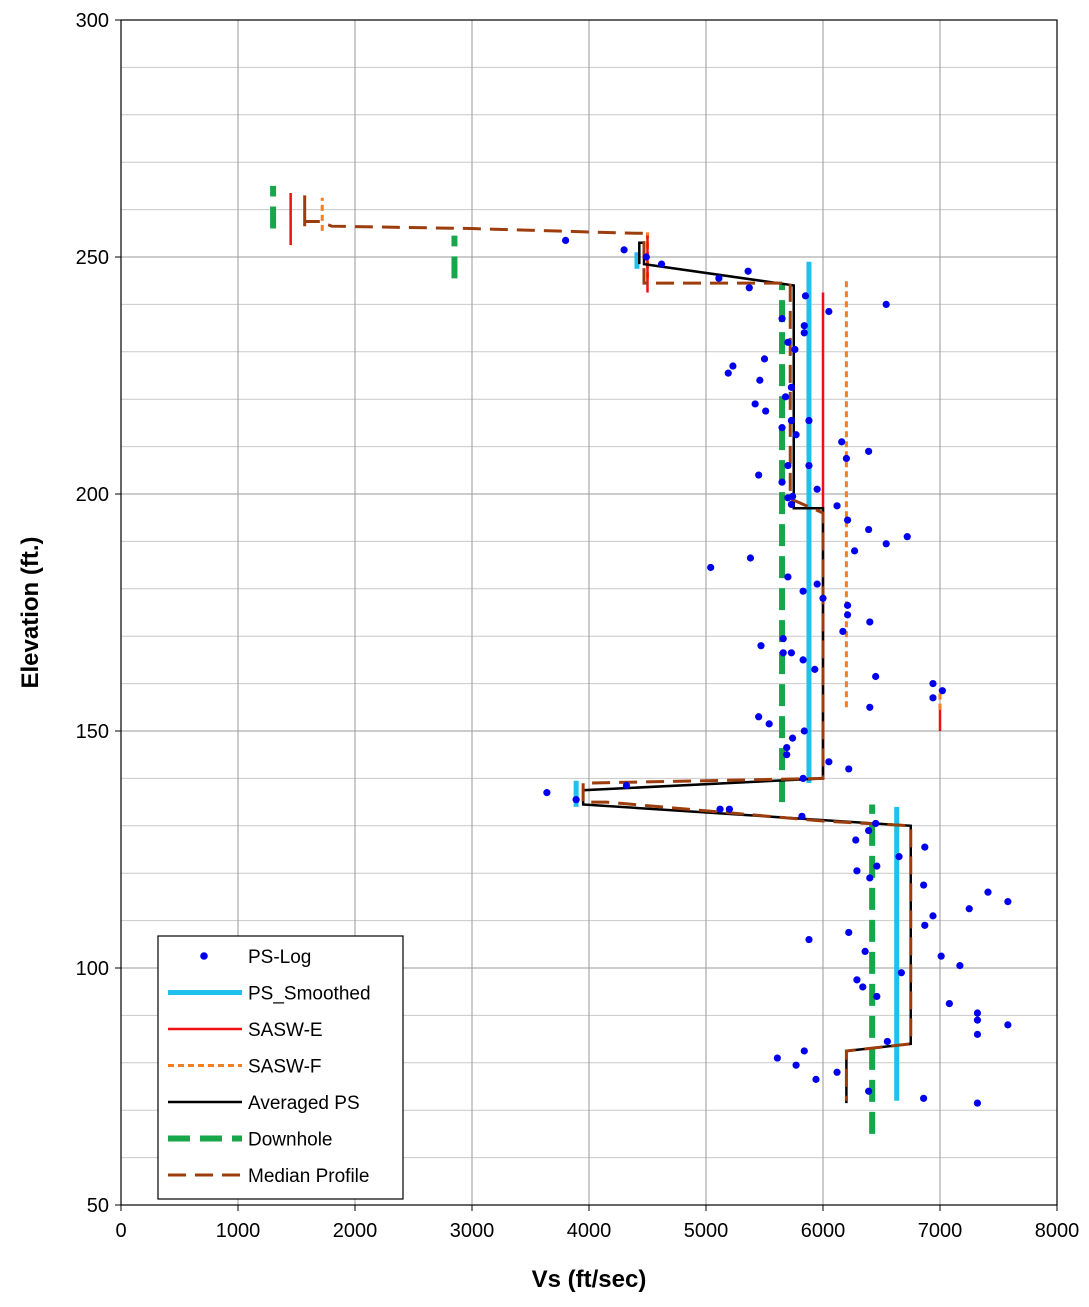  I want to click on x-tick-label: 0, so click(120, 1231).